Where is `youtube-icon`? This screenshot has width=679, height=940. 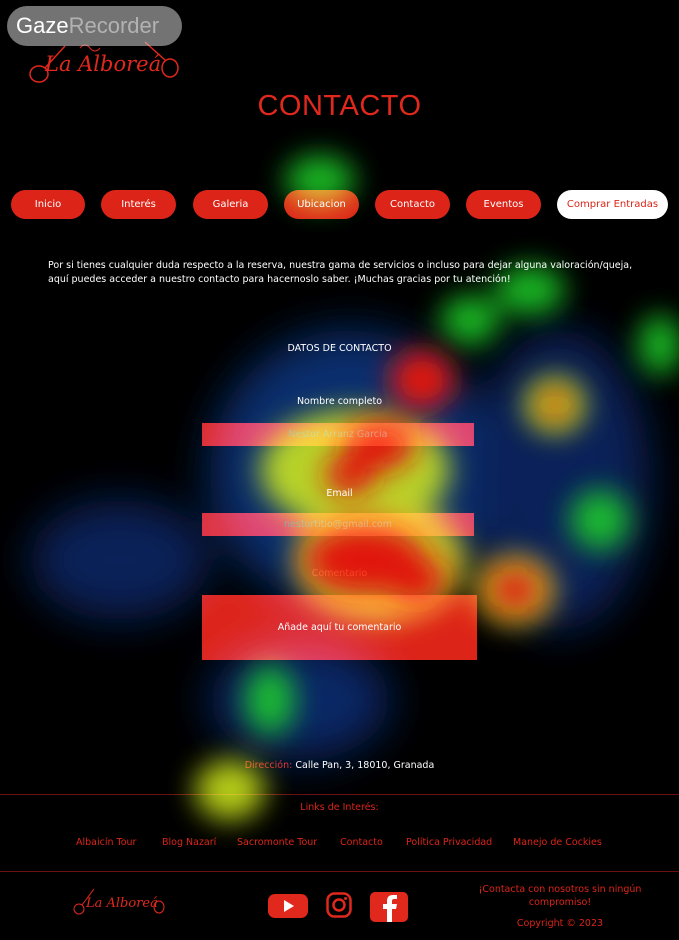
youtube-icon is located at coordinates (288, 906).